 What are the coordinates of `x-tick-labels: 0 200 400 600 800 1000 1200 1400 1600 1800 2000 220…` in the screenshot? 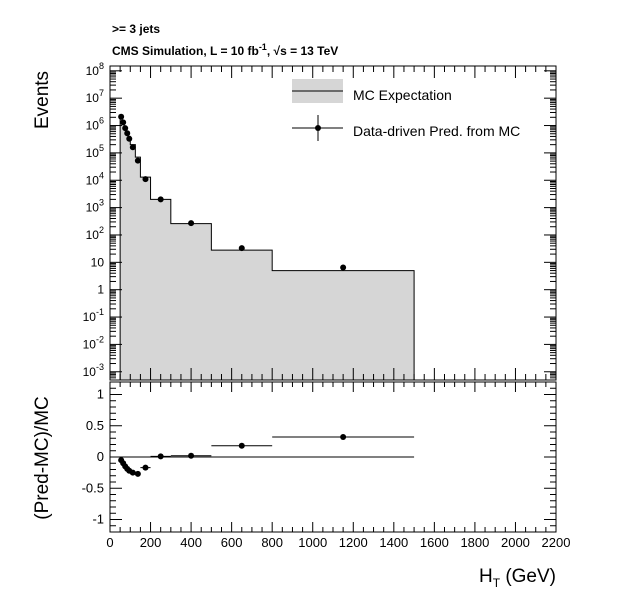 It's located at (338, 542).